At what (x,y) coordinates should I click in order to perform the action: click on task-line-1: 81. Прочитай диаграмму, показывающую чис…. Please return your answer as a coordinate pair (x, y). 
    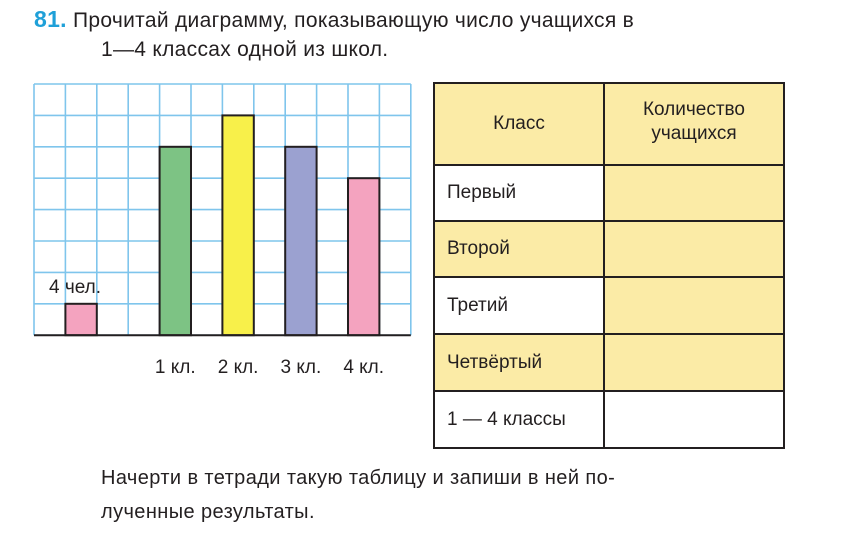
    Looking at the image, I should click on (334, 19).